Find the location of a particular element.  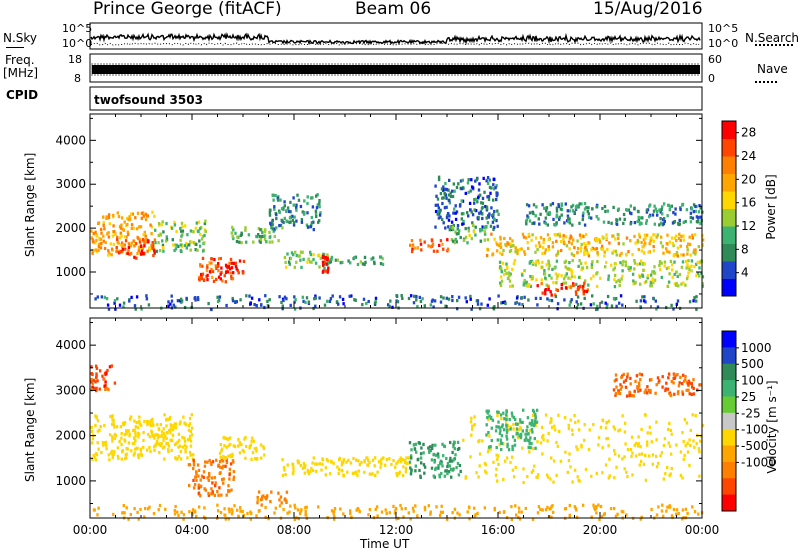

beam-title: Beam 06 is located at coordinates (393, 9).